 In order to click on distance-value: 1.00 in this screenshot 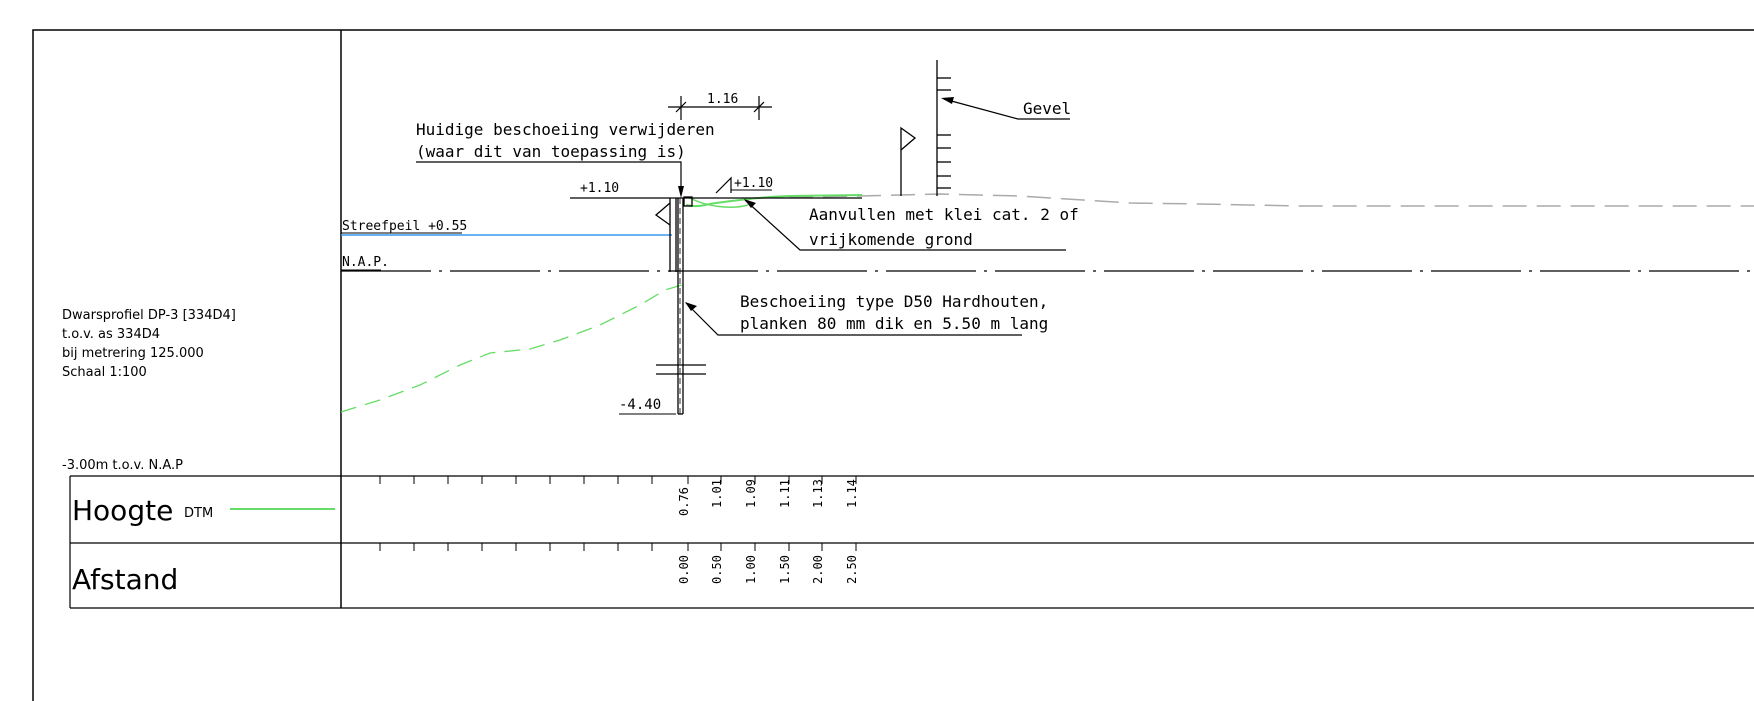, I will do `click(751, 569)`.